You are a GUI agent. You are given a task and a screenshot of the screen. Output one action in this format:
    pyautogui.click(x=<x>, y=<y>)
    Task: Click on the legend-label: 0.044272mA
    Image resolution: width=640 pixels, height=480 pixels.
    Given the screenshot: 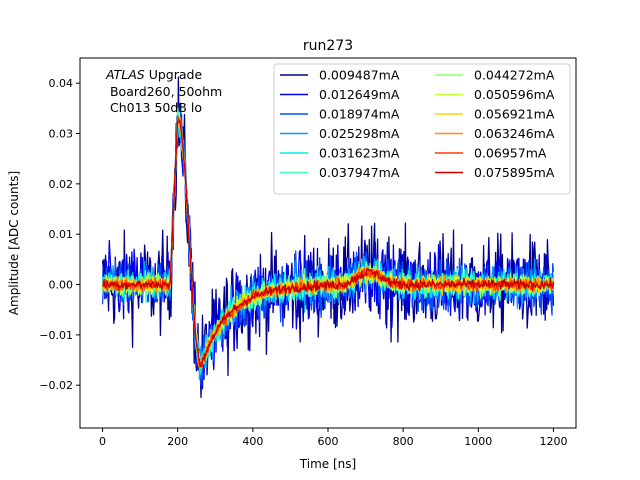 What is the action you would take?
    pyautogui.click(x=514, y=75)
    